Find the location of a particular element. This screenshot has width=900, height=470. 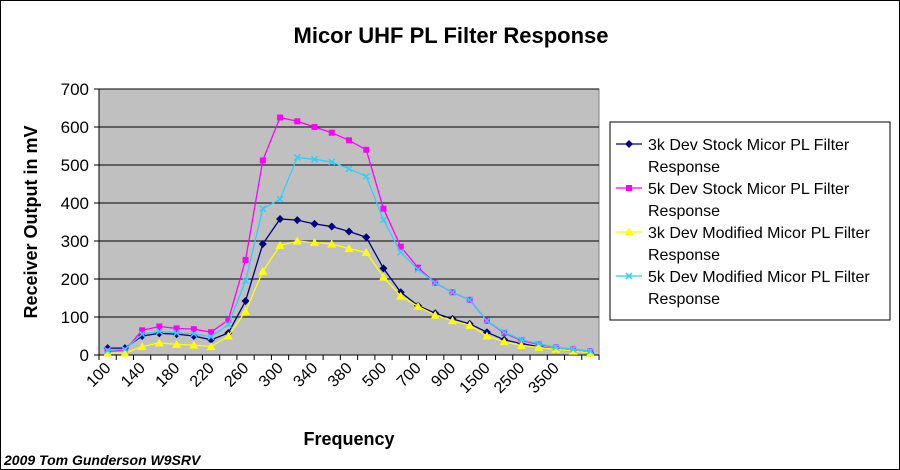

credit-text: 2009 Tom Gunderson W9SRV is located at coordinates (102, 460).